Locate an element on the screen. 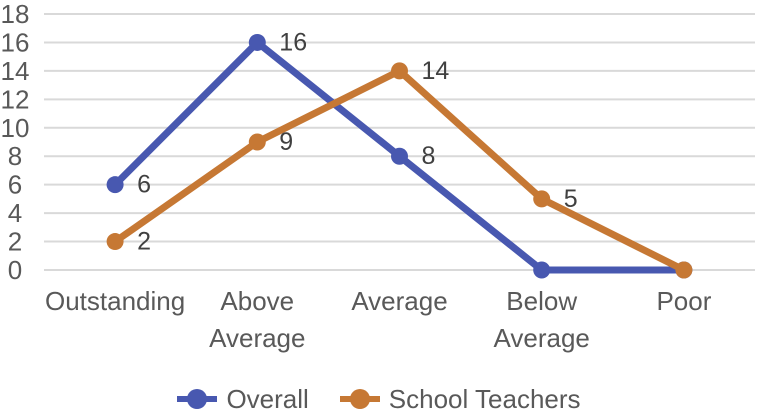 This screenshot has height=418, width=757. legend-label-school-teachers: School Teachers is located at coordinates (484, 399).